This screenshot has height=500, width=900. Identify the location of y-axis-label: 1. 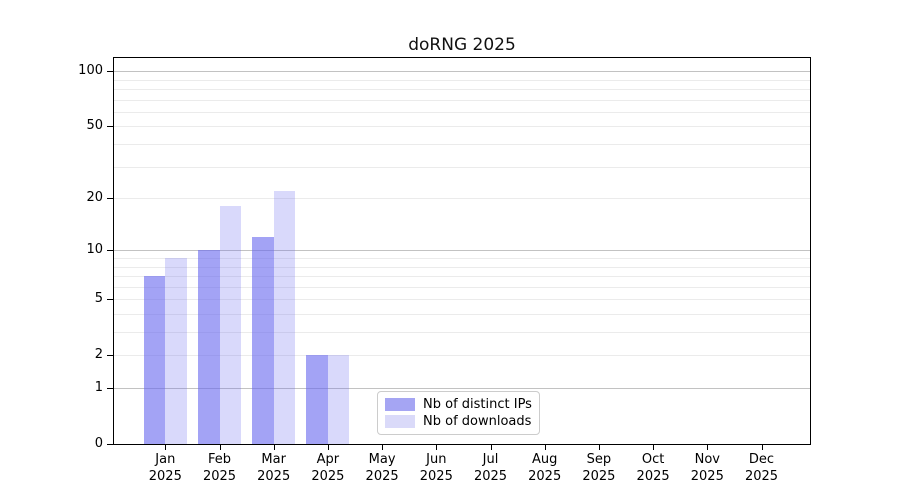
(98, 387).